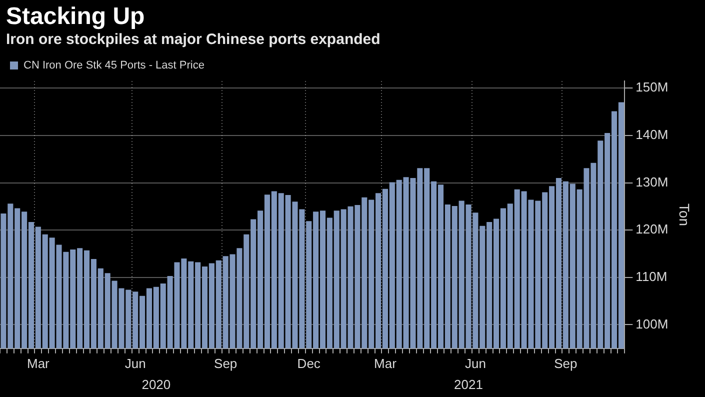 This screenshot has height=397, width=705. What do you see at coordinates (194, 40) in the screenshot?
I see `chart-subtitle: Iron ore stockpiles at major Chinese ports expanded` at bounding box center [194, 40].